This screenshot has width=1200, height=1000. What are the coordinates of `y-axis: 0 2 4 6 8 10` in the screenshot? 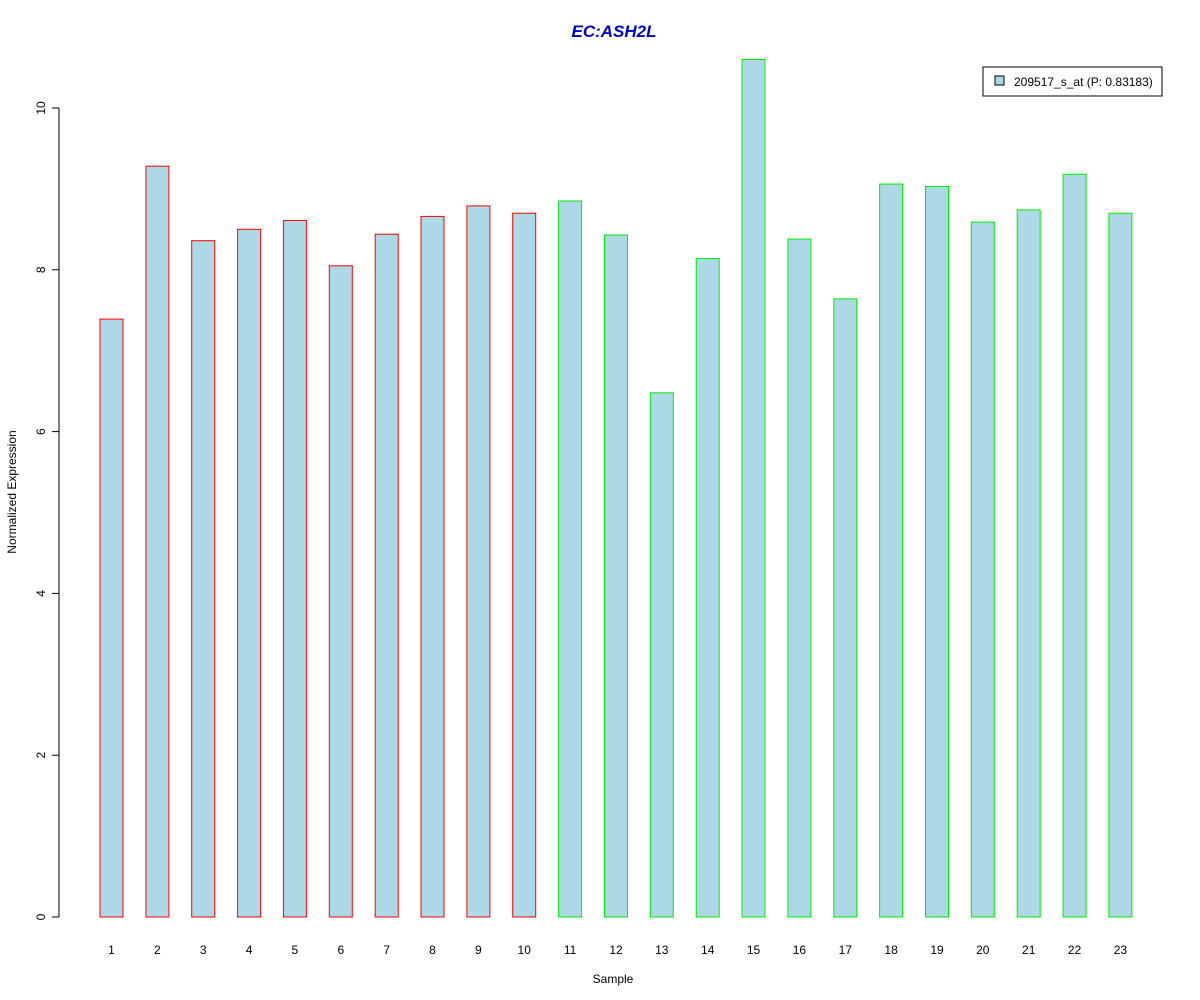 It's located at (47, 510).